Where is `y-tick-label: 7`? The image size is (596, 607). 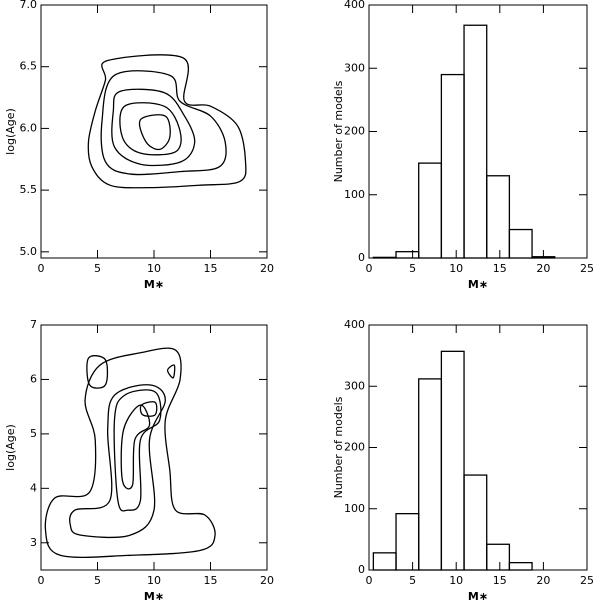 y-tick-label: 7 is located at coordinates (33, 324).